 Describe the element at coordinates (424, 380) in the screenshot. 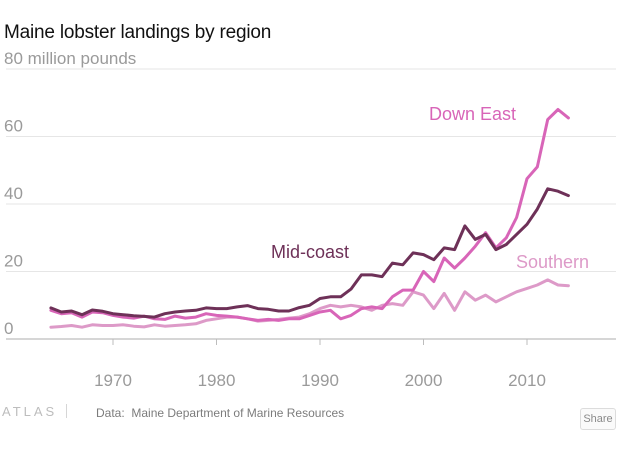

I see `x-tick-label-2000: 2000` at that location.